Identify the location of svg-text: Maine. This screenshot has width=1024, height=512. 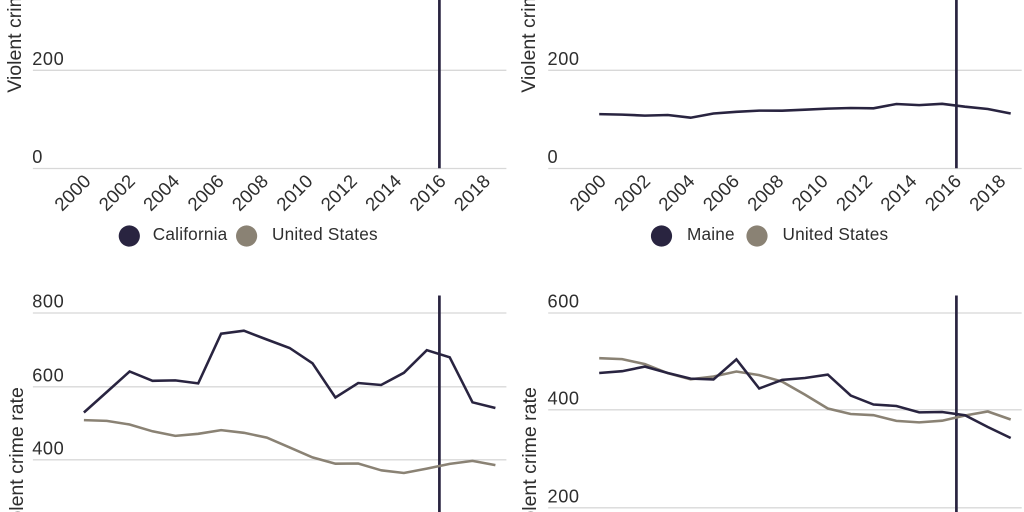
(711, 234).